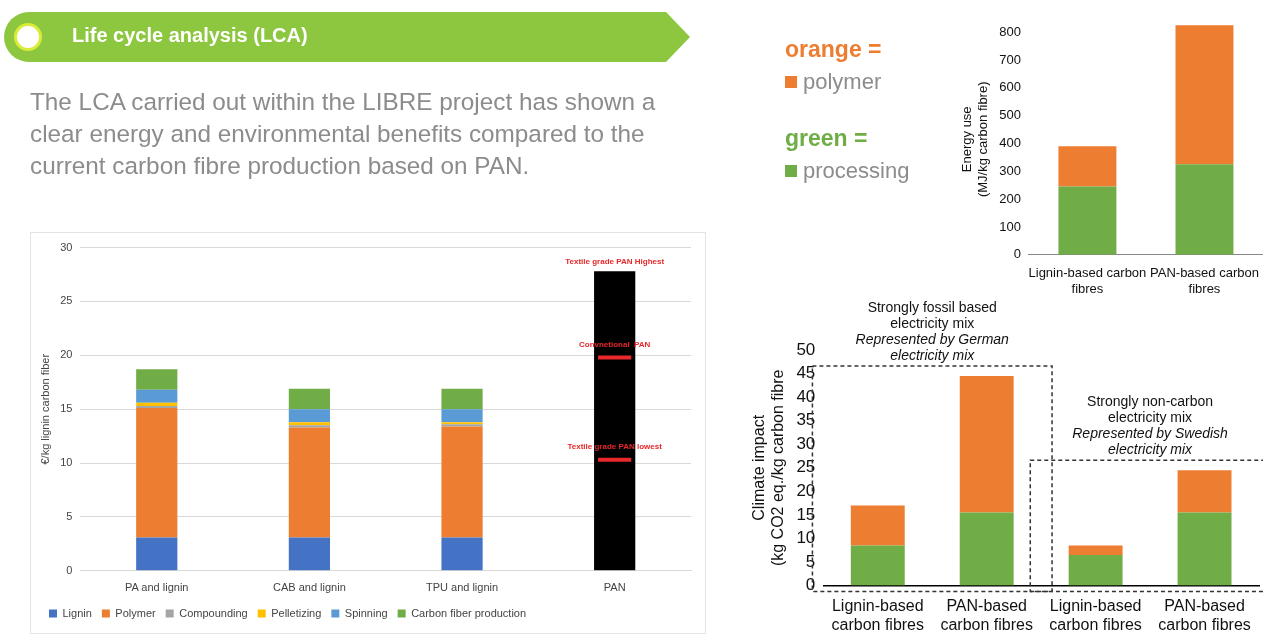 The width and height of the screenshot is (1263, 638). Describe the element at coordinates (469, 612) in the screenshot. I see `legend-label: Carbon fiber production` at that location.